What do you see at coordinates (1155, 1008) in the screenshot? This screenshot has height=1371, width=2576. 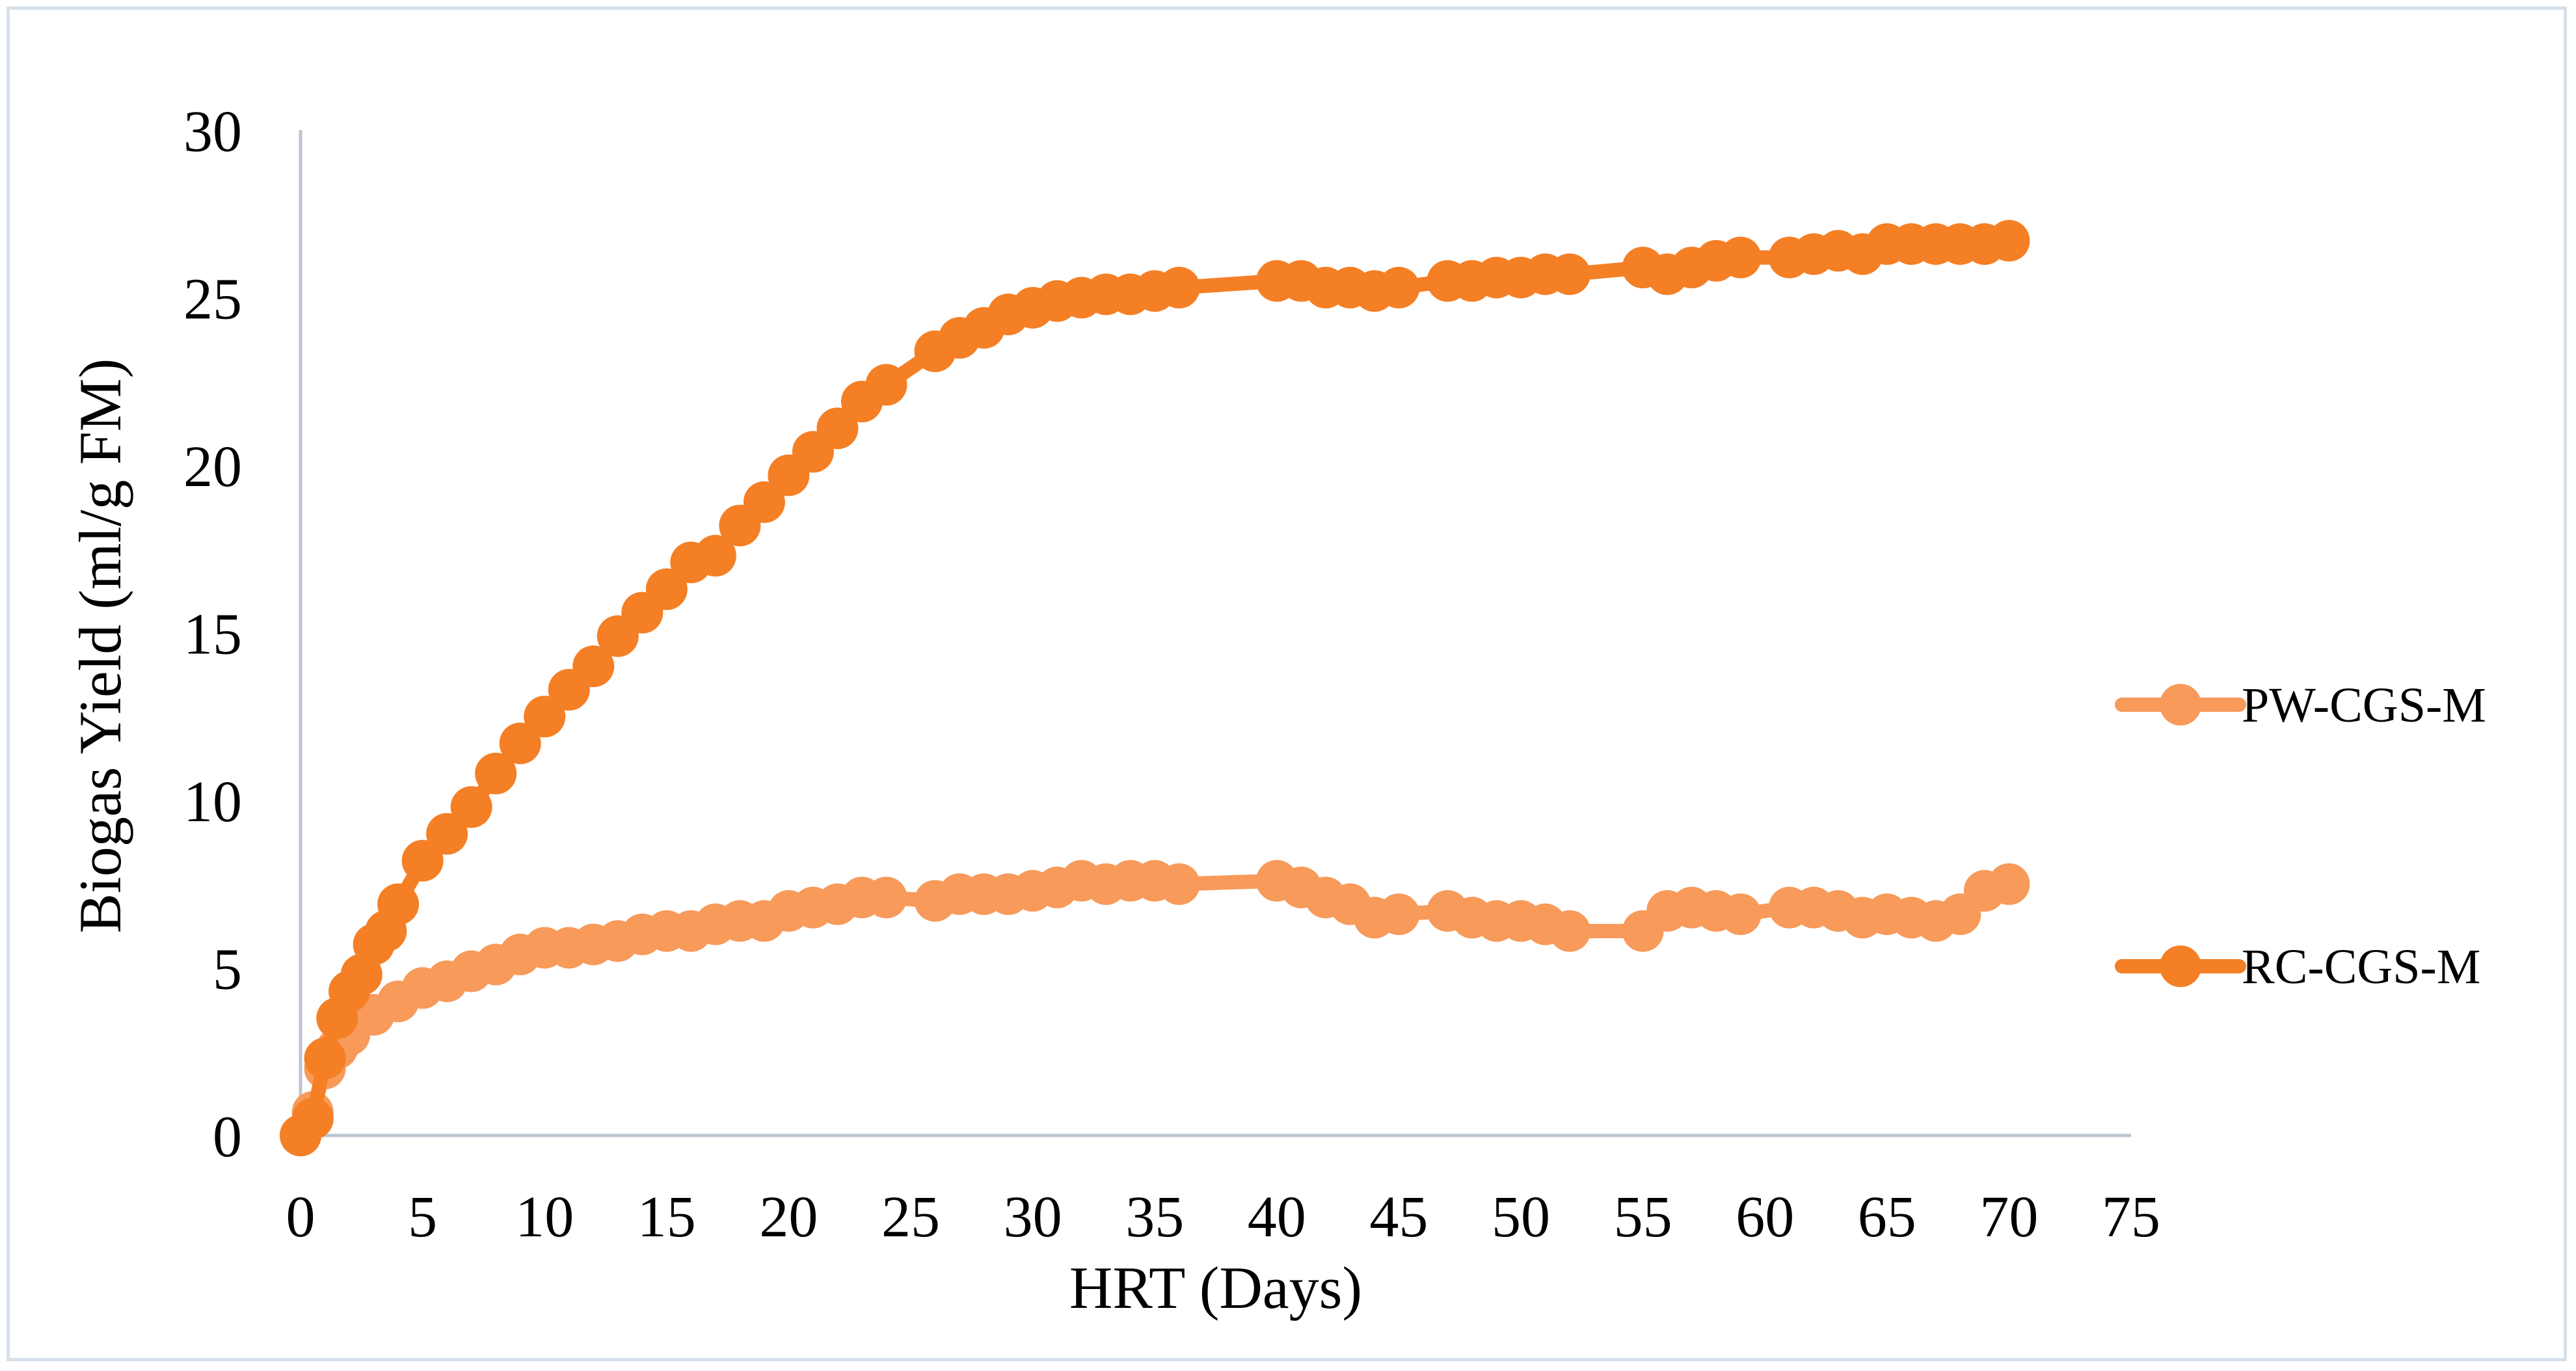 I see `series-pw-cgs-m` at bounding box center [1155, 1008].